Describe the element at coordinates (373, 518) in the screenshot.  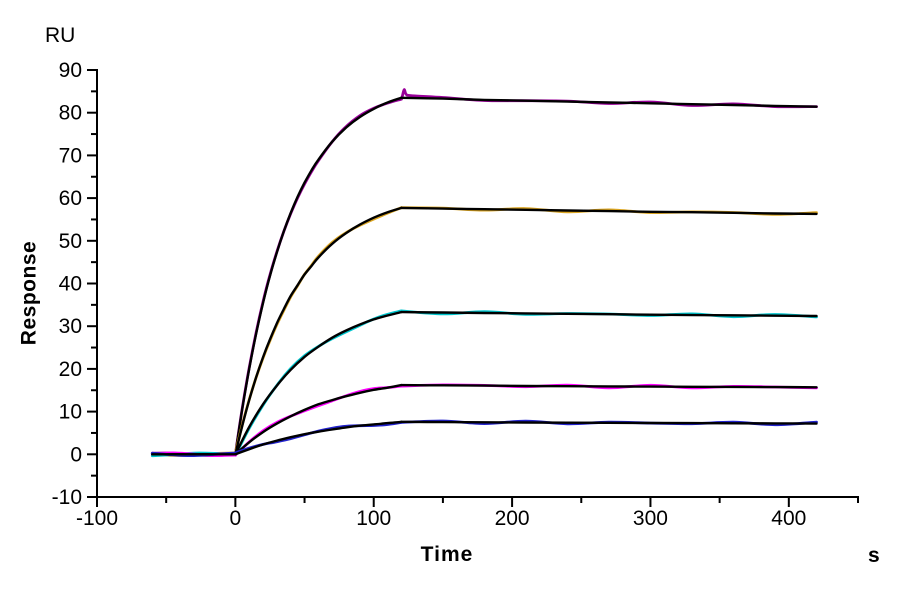
I see `x-tick-label: 100` at that location.